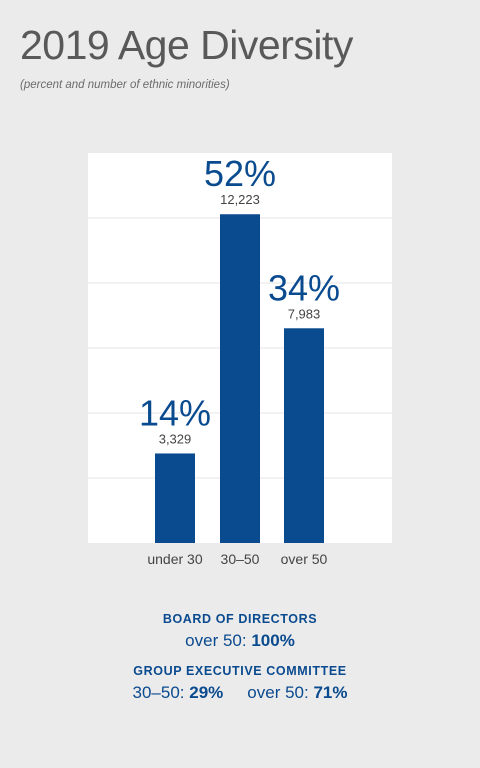 The width and height of the screenshot is (480, 768). Describe the element at coordinates (304, 313) in the screenshot. I see `count-label: 7,983` at that location.